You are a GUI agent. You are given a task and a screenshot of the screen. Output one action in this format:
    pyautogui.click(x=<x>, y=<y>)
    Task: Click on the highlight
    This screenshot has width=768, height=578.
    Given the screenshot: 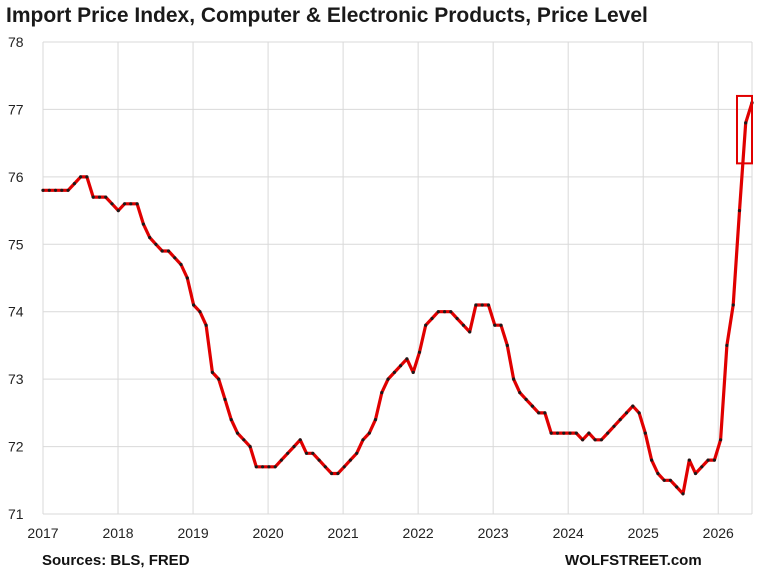 What is the action you would take?
    pyautogui.click(x=744, y=129)
    